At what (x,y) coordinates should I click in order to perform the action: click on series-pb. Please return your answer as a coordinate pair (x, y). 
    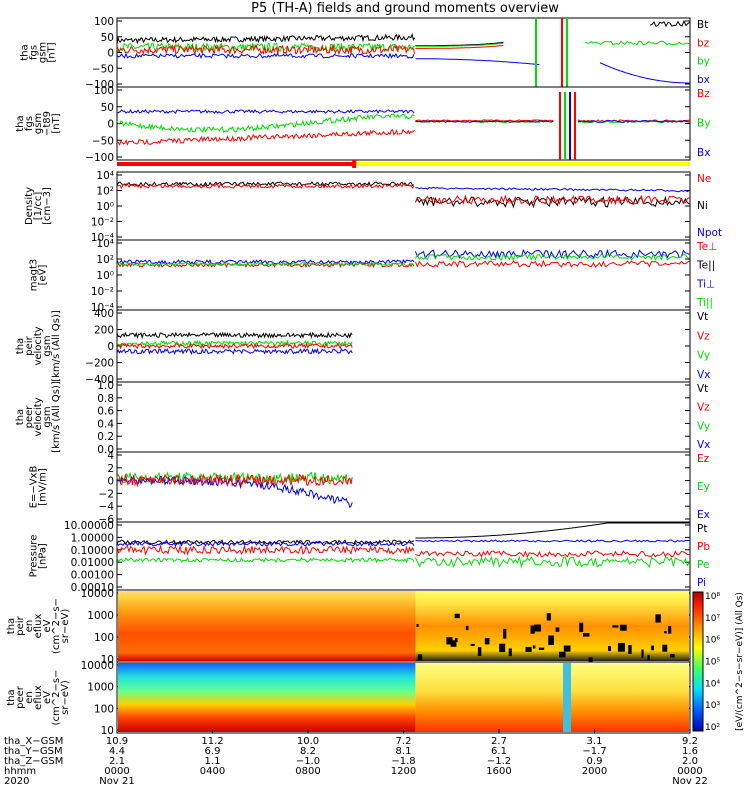
    Looking at the image, I should click on (265, 550).